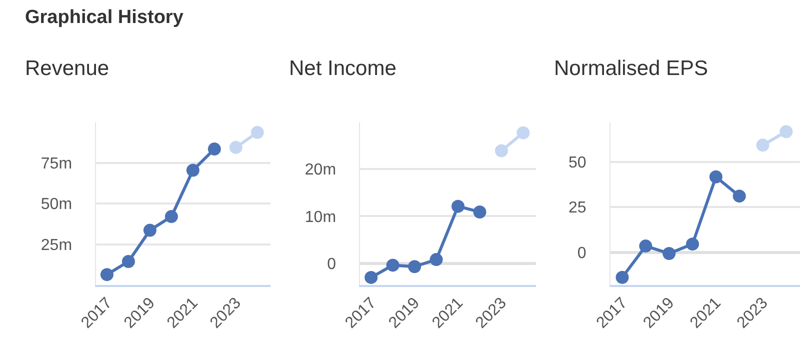  I want to click on y-tick-label: 25, so click(577, 208).